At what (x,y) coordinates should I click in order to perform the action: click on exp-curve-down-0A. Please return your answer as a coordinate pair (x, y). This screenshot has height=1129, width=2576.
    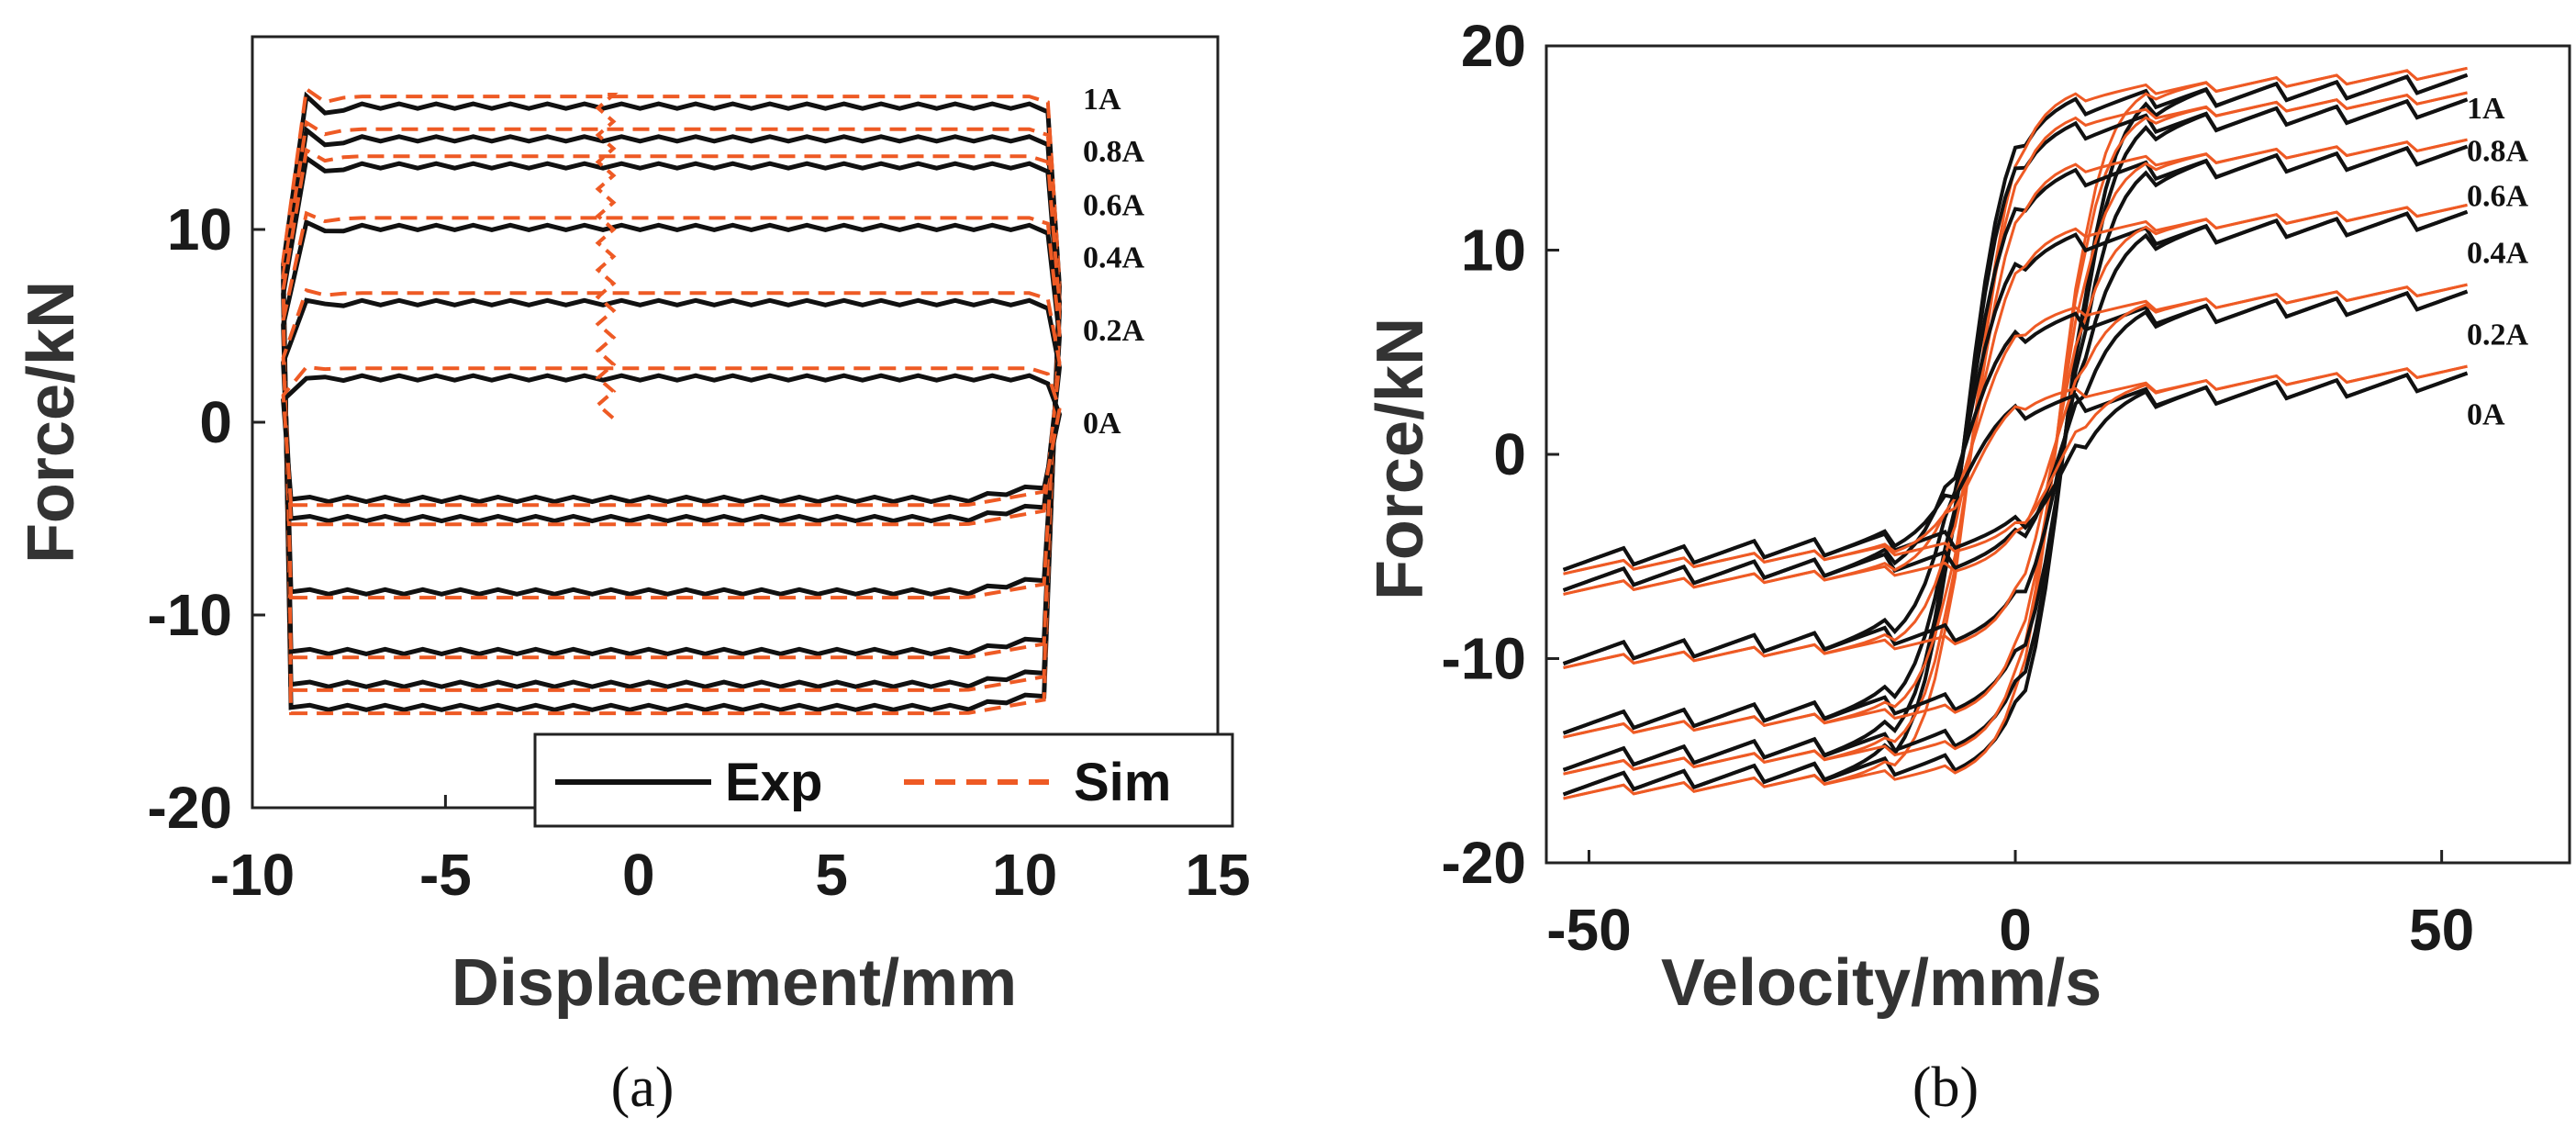
    Looking at the image, I should click on (2015, 471).